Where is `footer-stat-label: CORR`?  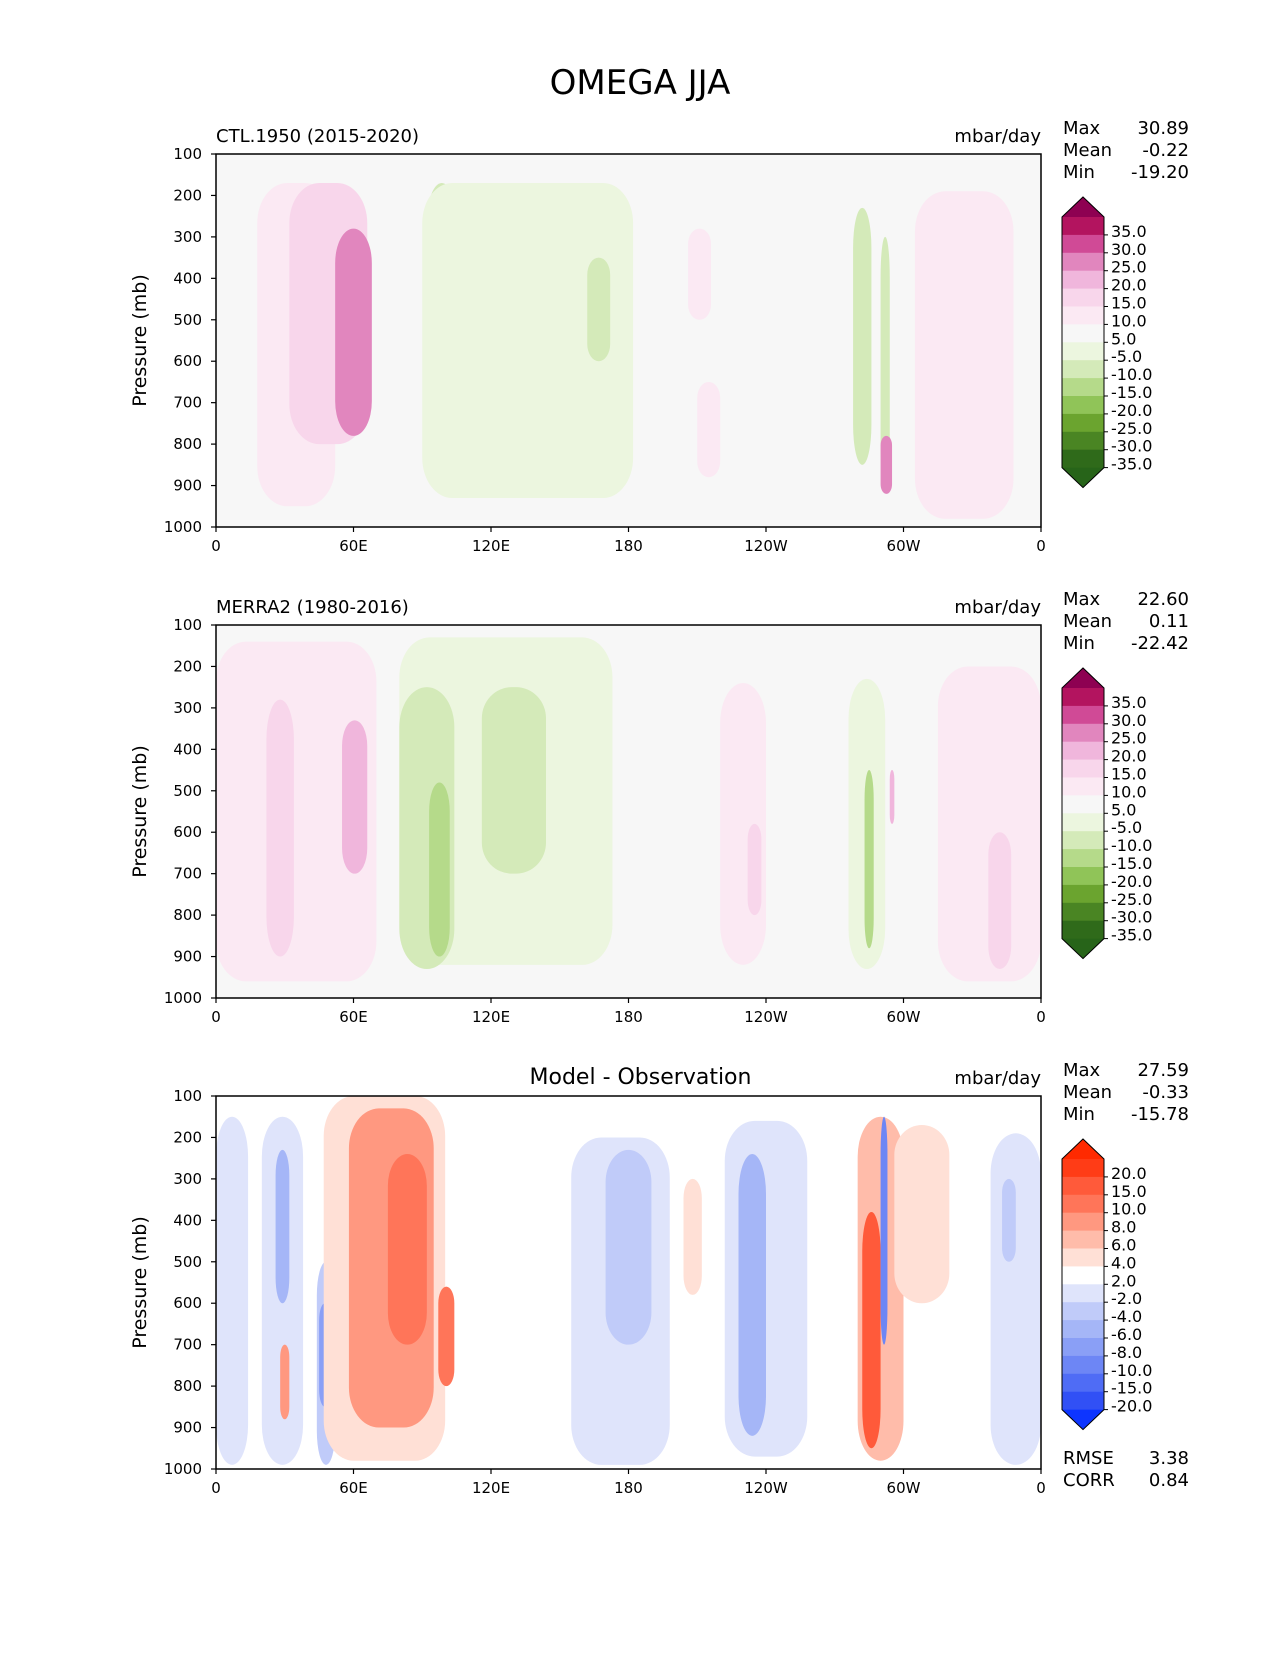 footer-stat-label: CORR is located at coordinates (1089, 1480).